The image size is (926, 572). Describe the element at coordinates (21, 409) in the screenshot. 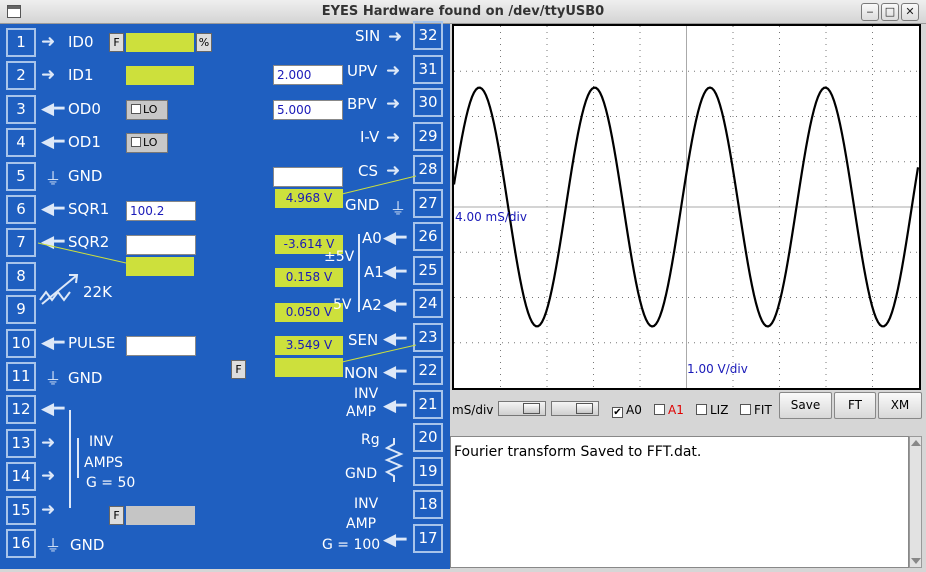

I see `pin-12: 12` at that location.